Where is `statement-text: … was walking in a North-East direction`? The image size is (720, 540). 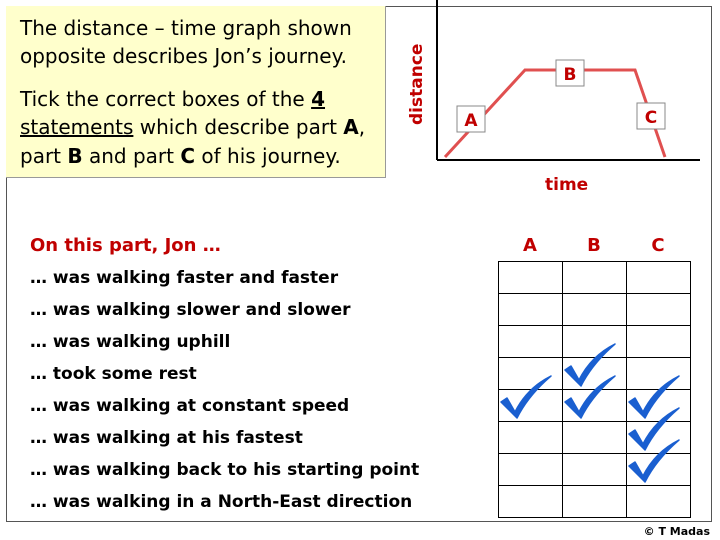
statement-text: … was walking in a North-East direction is located at coordinates (221, 501).